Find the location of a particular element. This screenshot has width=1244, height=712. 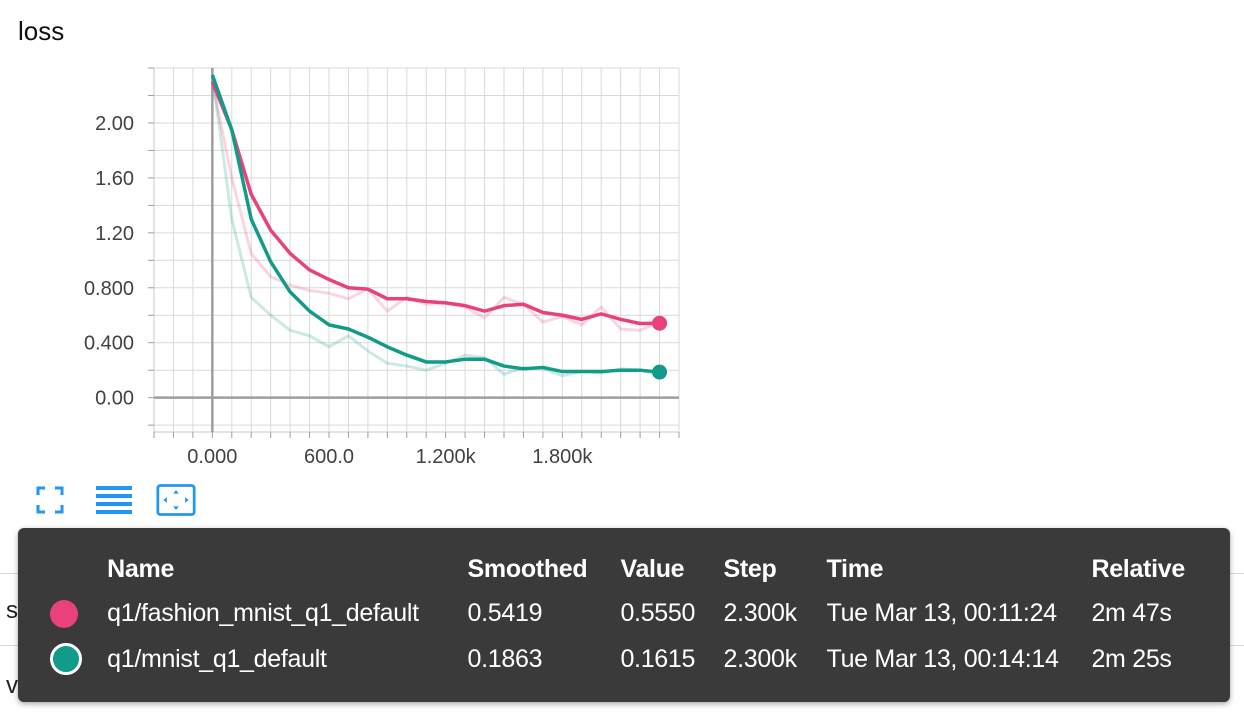

x-tick-label: 0.000 is located at coordinates (212, 457).